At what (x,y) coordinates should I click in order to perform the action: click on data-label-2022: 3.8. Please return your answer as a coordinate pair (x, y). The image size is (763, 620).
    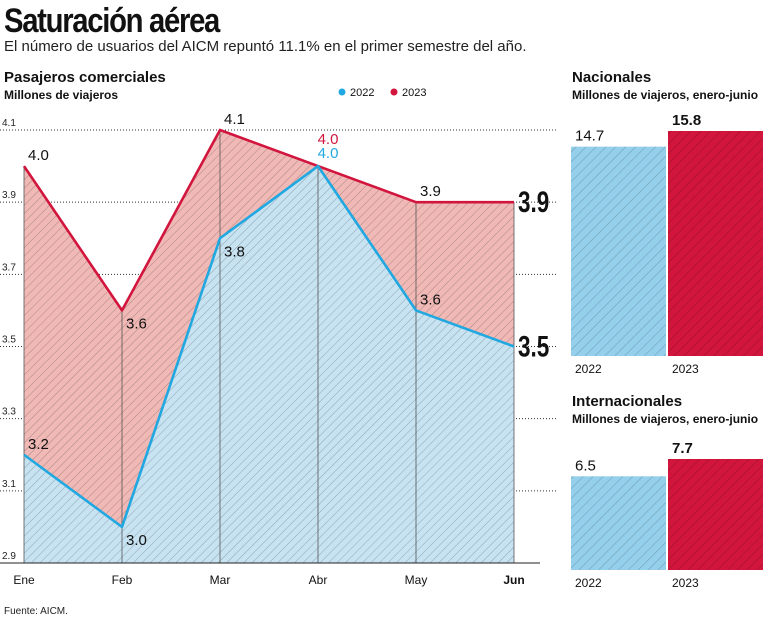
    Looking at the image, I should click on (234, 251).